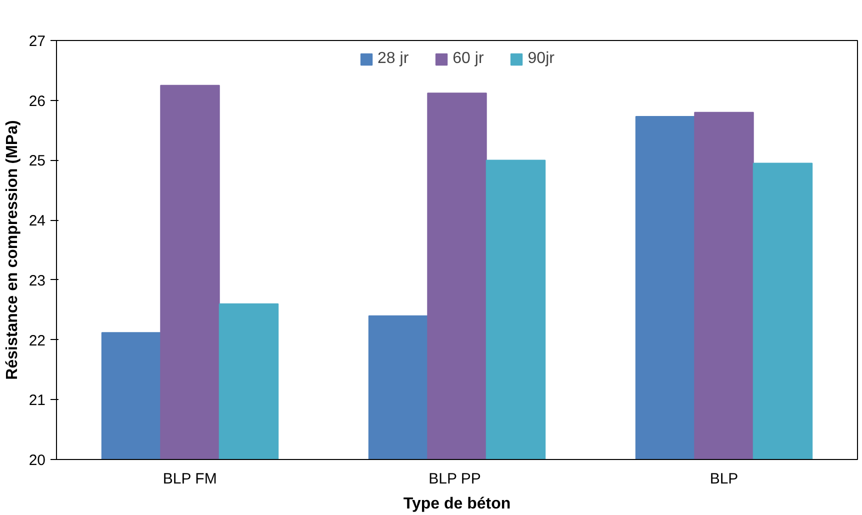 Image resolution: width=862 pixels, height=515 pixels. What do you see at coordinates (37, 101) in the screenshot?
I see `y-tick-label: 26` at bounding box center [37, 101].